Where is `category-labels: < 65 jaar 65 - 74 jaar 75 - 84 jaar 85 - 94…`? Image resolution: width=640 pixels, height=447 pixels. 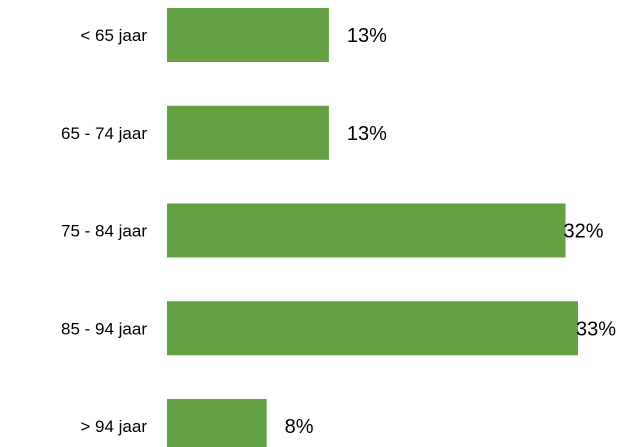 category-labels: < 65 jaar 65 - 74 jaar 75 - 84 jaar 85 - 94… is located at coordinates (104, 231).